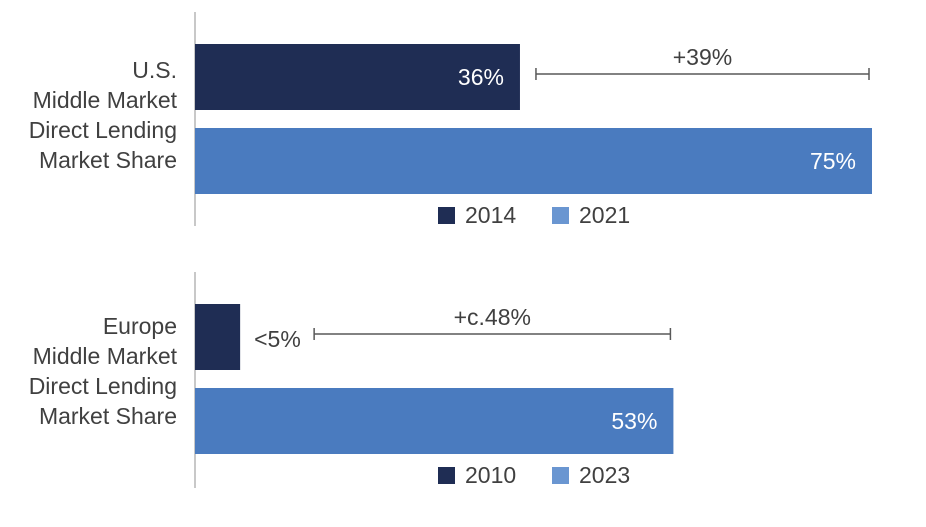 Image resolution: width=926 pixels, height=527 pixels. I want to click on legend-swatch-europe-2023, so click(560, 475).